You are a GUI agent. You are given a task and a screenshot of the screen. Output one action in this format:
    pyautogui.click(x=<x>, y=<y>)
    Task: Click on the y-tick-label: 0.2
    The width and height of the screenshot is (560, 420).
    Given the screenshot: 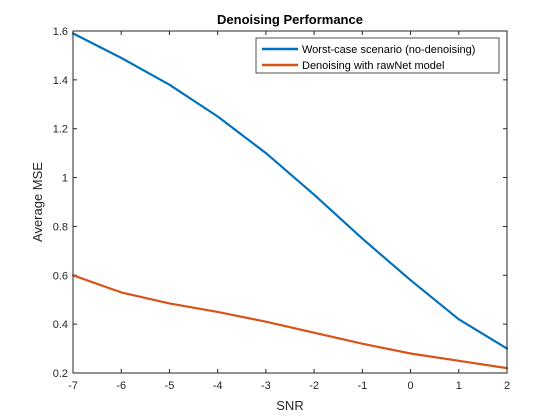 What is the action you would take?
    pyautogui.click(x=60, y=374)
    